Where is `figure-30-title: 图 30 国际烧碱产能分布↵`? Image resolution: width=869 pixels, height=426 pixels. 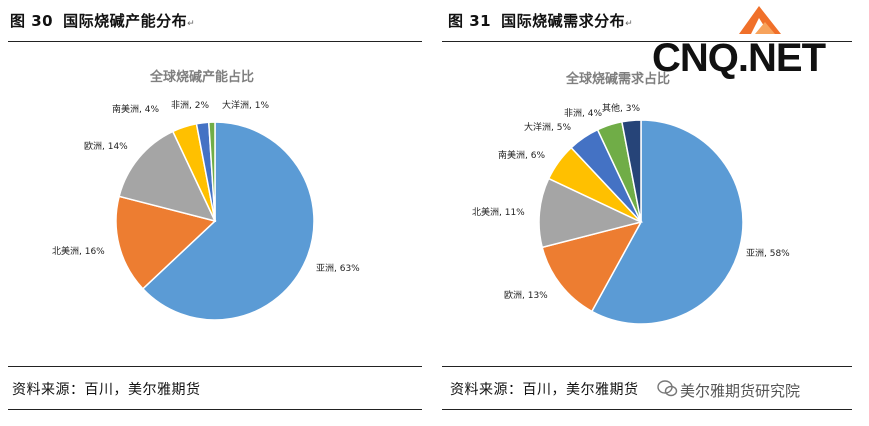 figure-30-title: 图 30 国际烧碱产能分布↵ is located at coordinates (102, 20).